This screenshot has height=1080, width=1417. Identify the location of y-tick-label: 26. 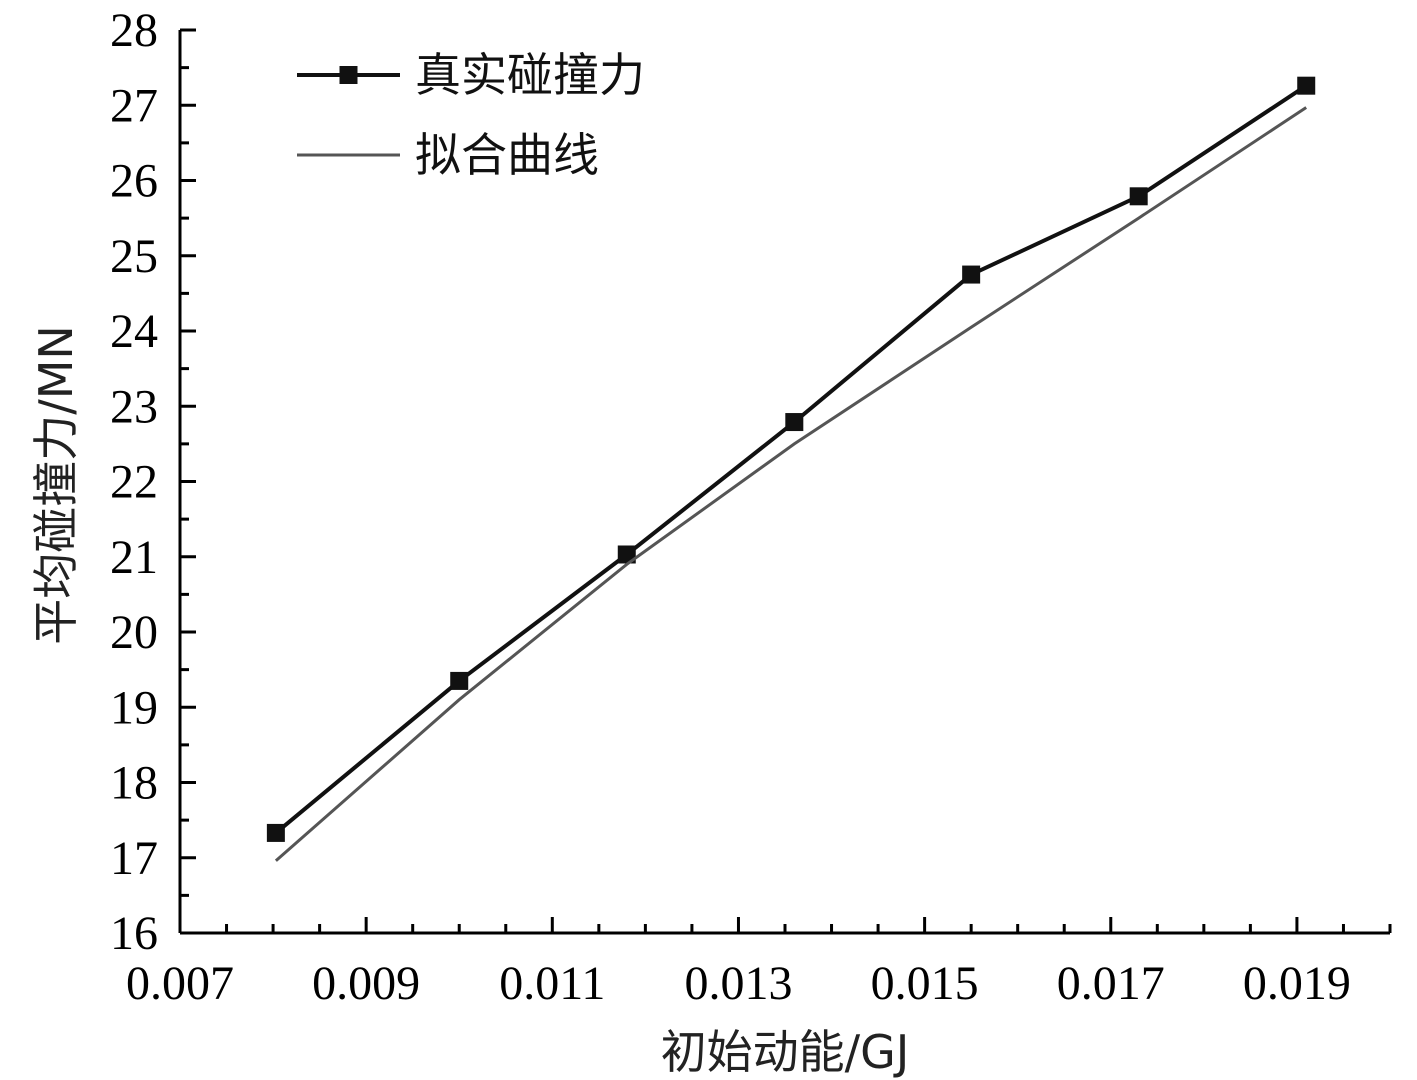
(134, 181).